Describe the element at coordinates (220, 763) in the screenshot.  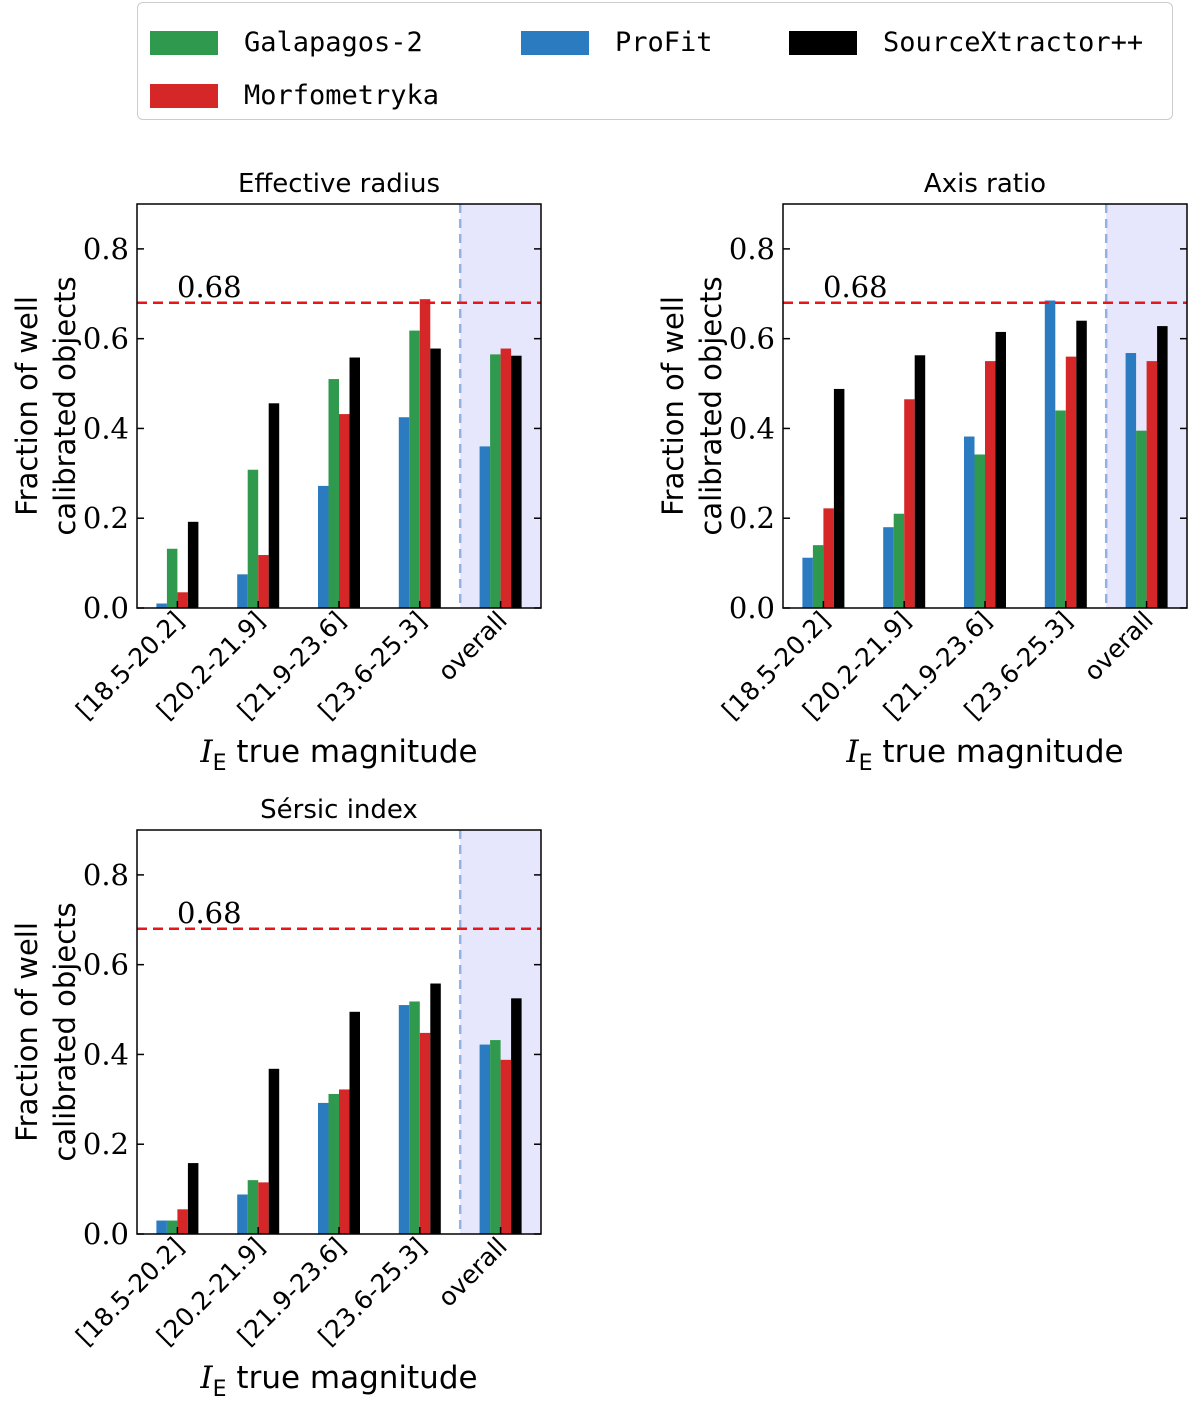
I see `x-axis-label-sub: E` at that location.